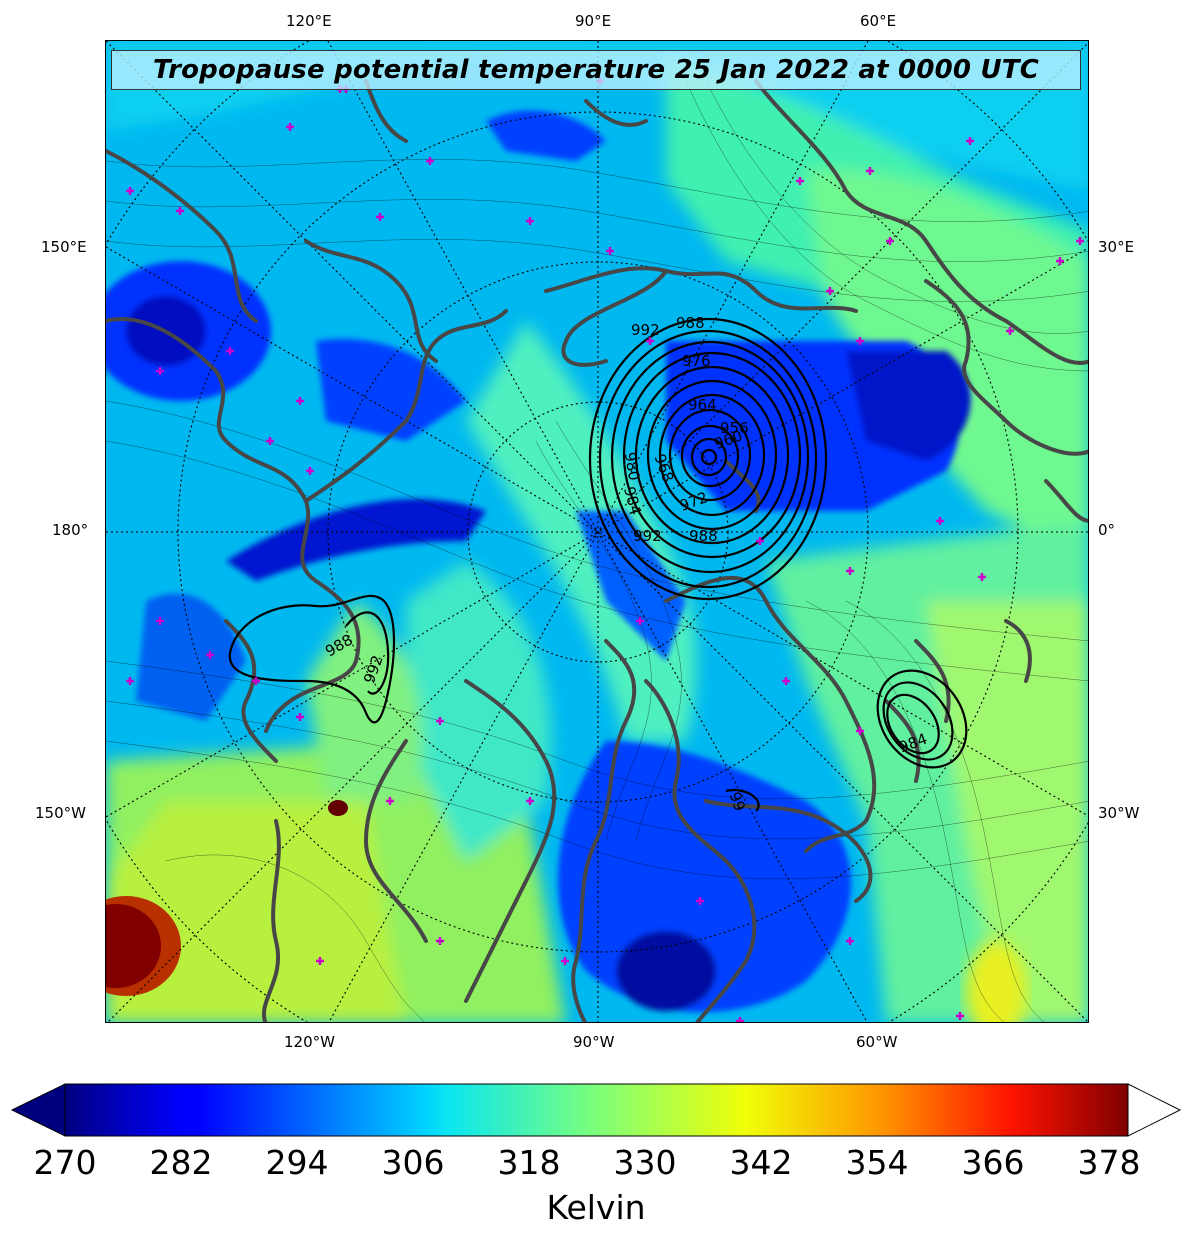 The image size is (1192, 1238). Describe the element at coordinates (734, 428) in the screenshot. I see `contour-label: 956` at that location.